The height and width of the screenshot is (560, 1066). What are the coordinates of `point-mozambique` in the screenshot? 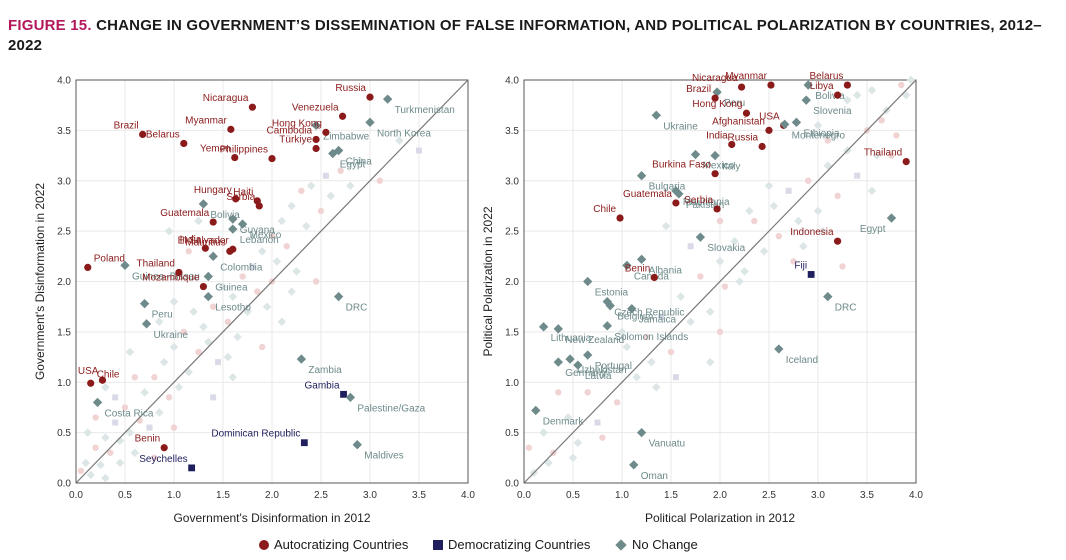 It's located at (203, 286).